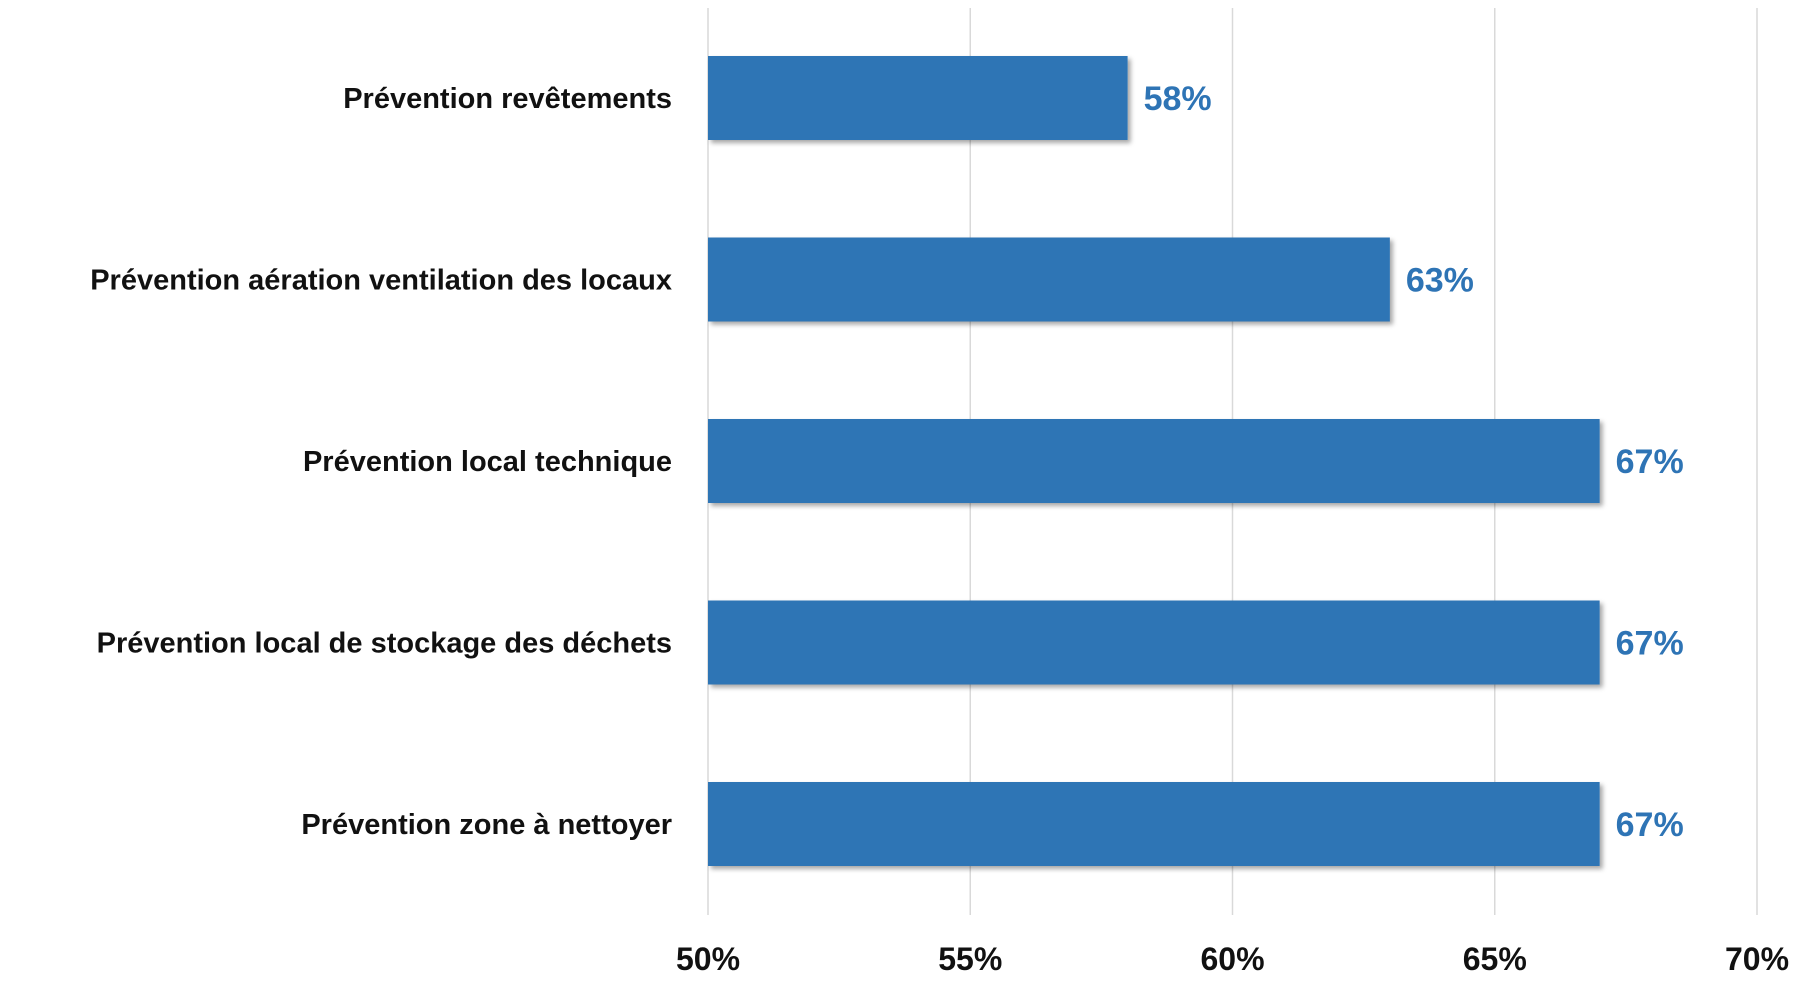 The height and width of the screenshot is (984, 1805). I want to click on x-tick-label-60: 60%, so click(1232, 959).